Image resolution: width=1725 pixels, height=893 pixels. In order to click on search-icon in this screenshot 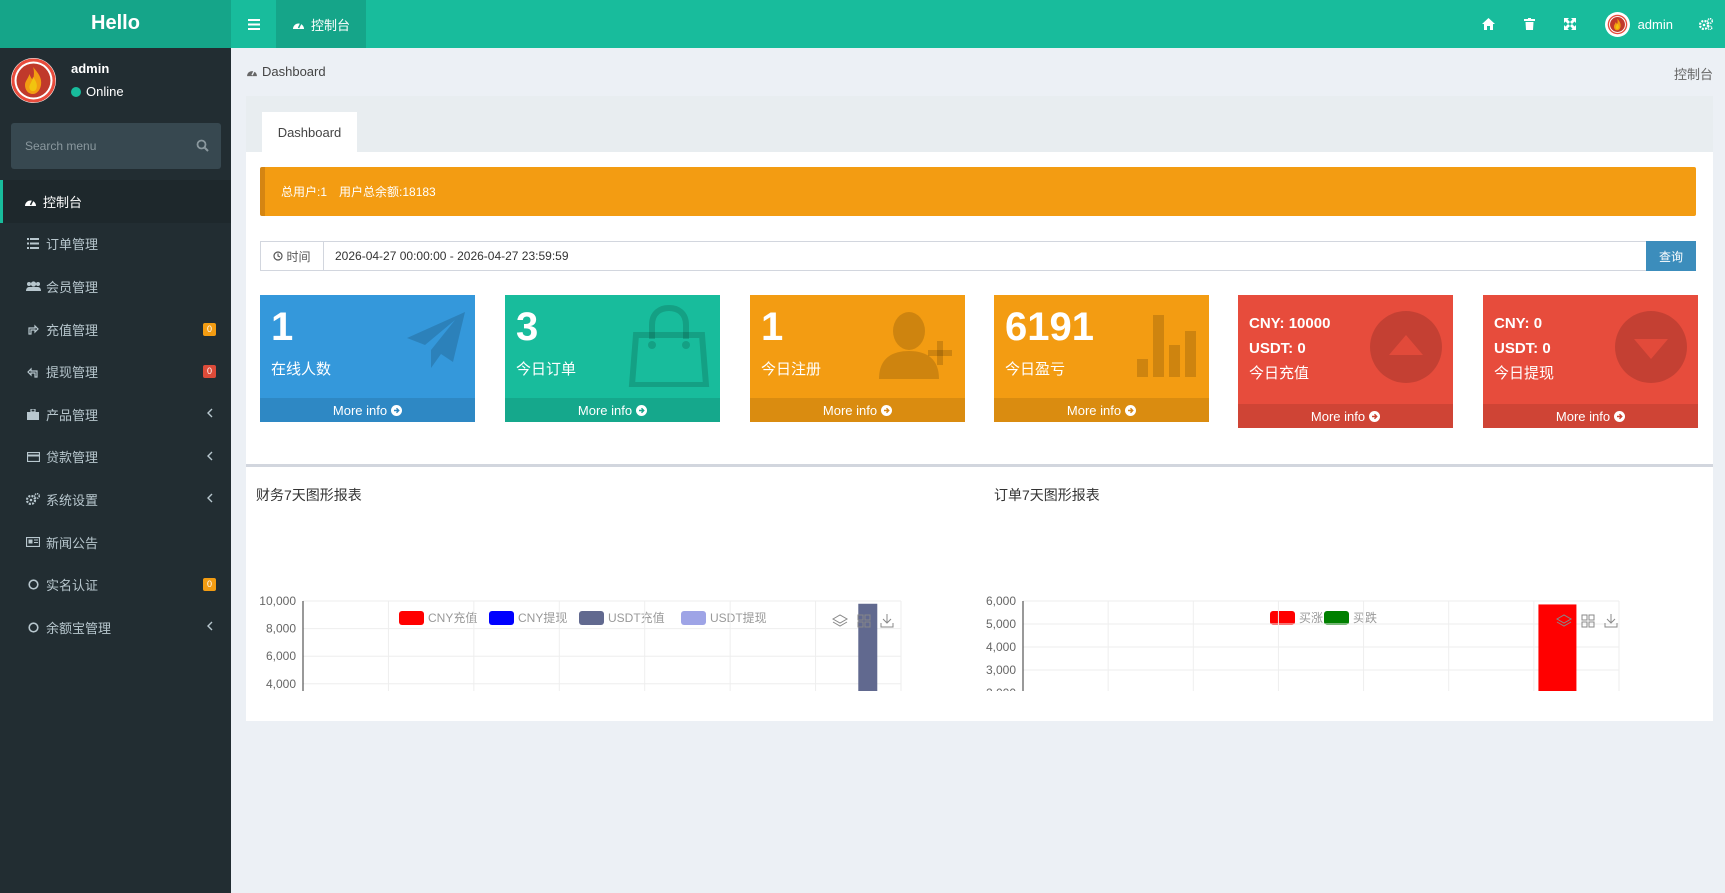, I will do `click(203, 146)`.